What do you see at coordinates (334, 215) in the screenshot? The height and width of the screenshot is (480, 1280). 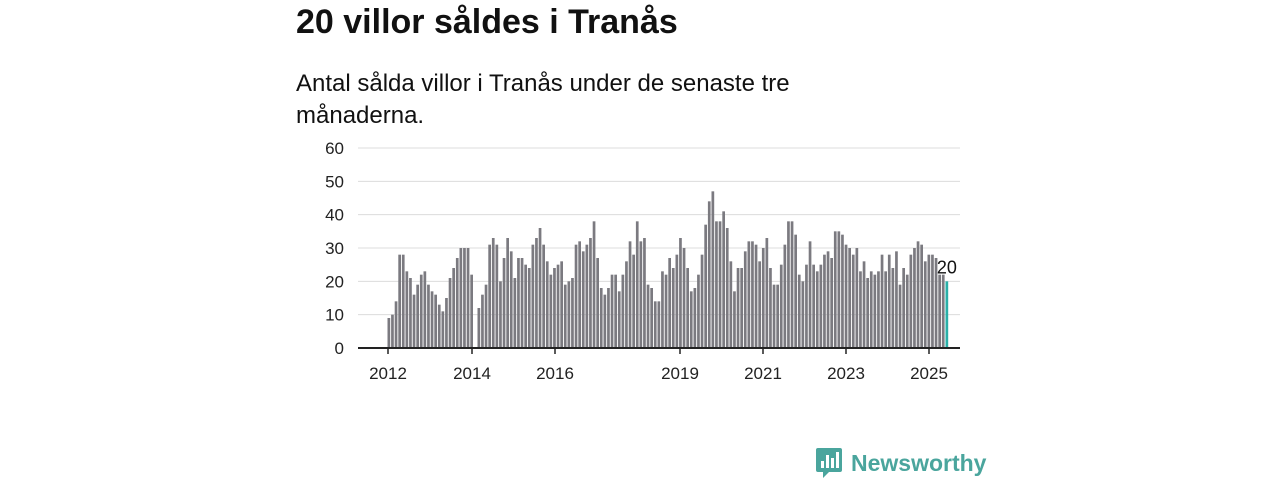 I see `y-tick-label: 40` at bounding box center [334, 215].